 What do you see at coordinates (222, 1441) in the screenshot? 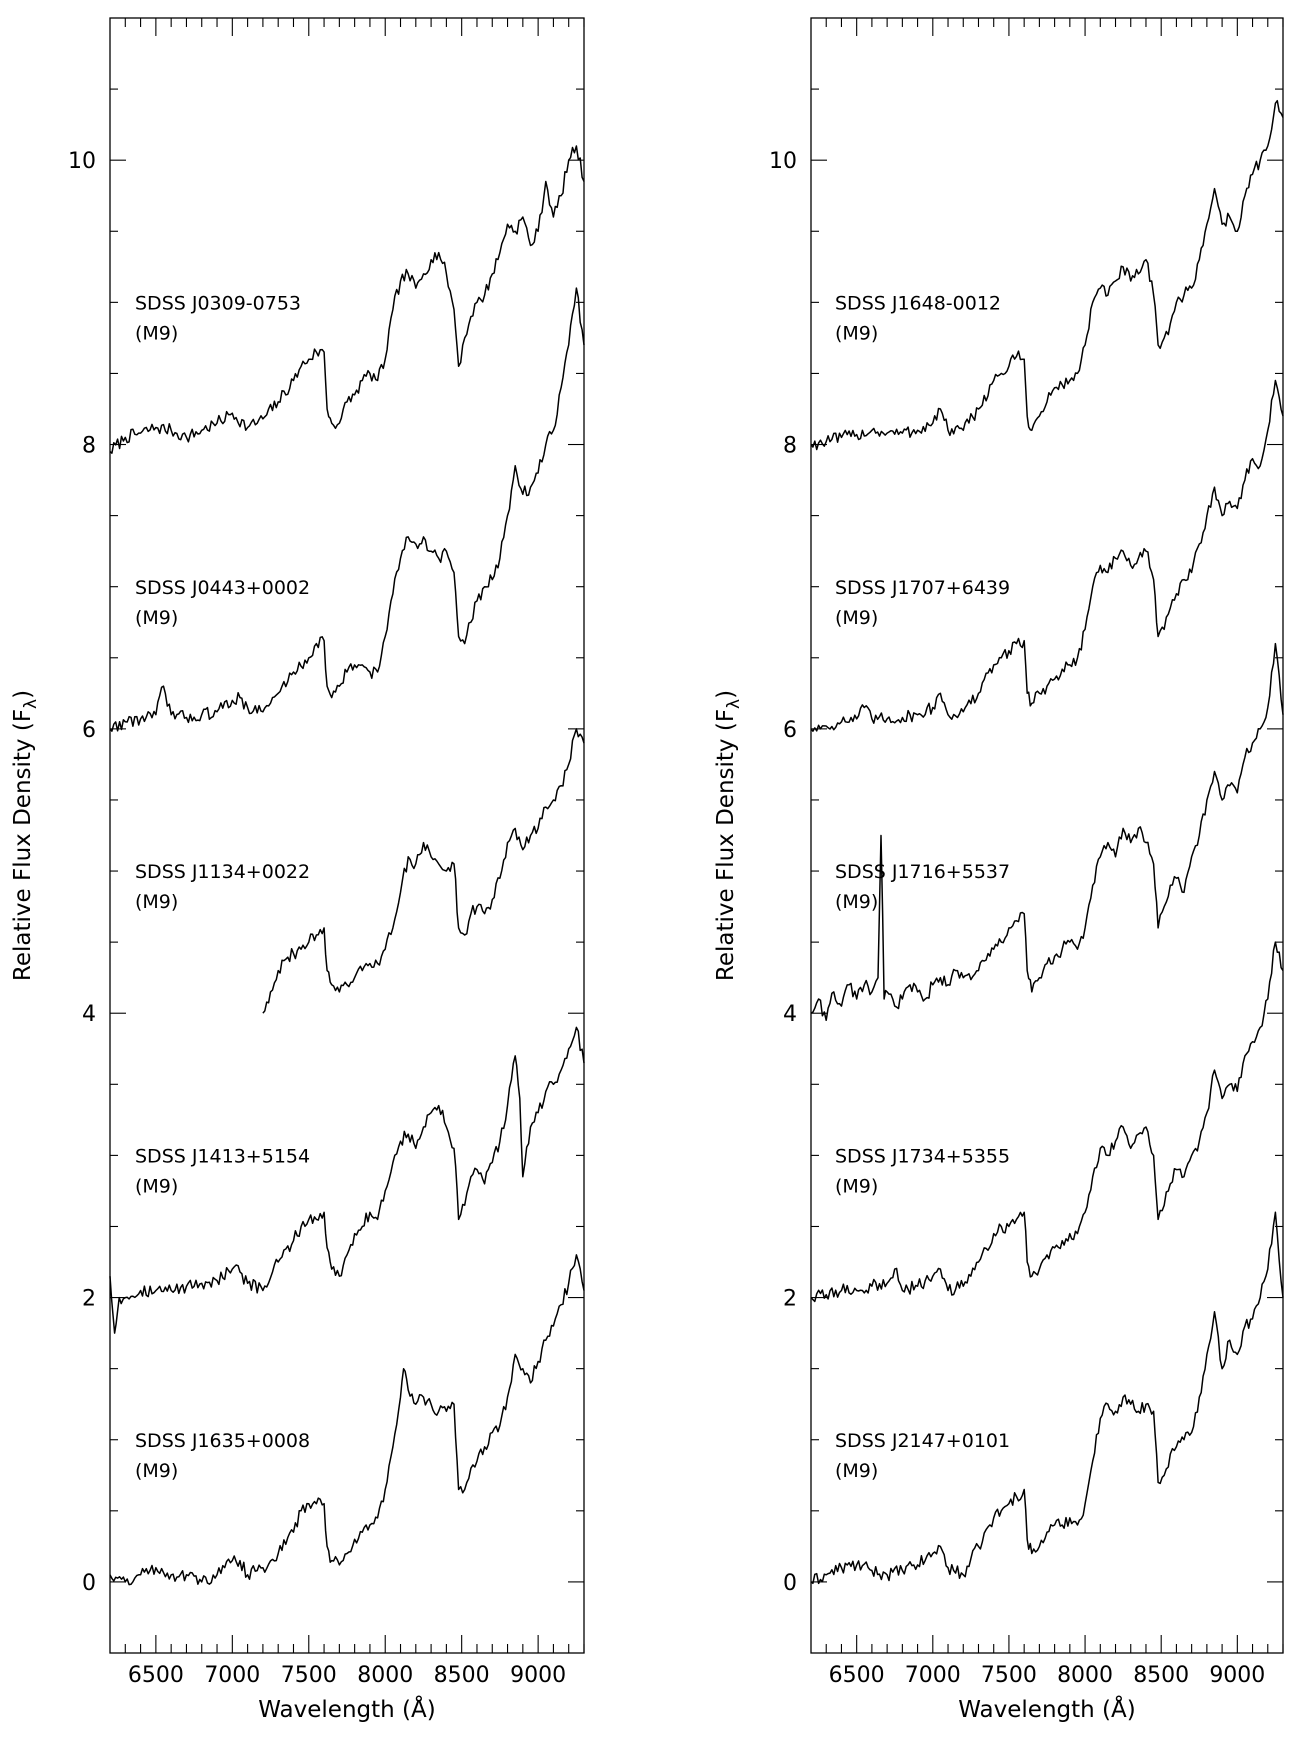
I see `spectrum-name-label: SDSS J1635+0008` at bounding box center [222, 1441].